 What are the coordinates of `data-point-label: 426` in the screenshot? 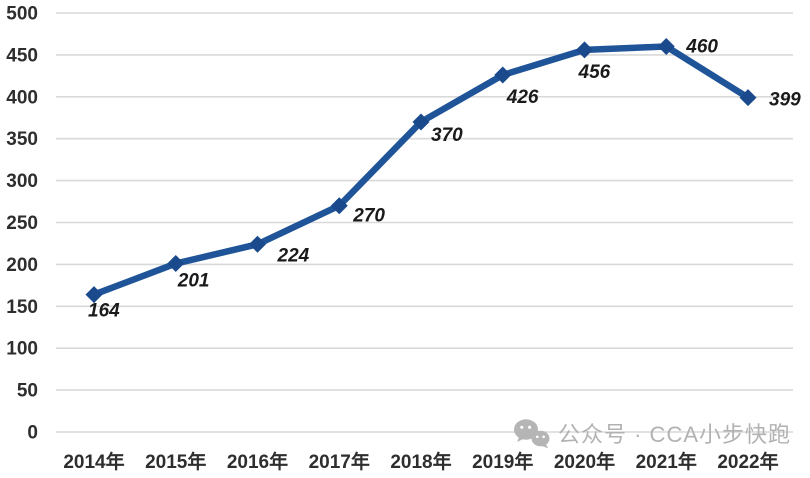 It's located at (522, 97).